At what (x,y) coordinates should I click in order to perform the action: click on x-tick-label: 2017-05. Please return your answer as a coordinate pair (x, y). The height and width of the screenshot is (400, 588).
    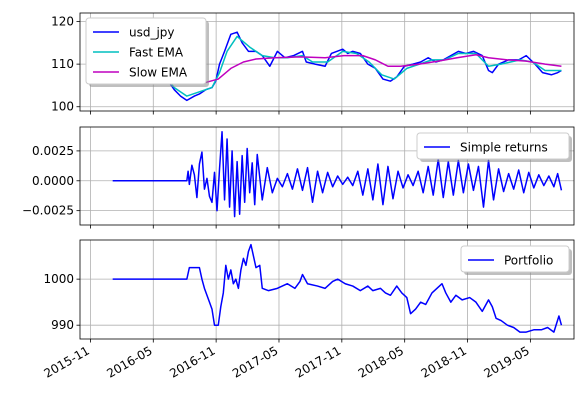
    Looking at the image, I should click on (255, 361).